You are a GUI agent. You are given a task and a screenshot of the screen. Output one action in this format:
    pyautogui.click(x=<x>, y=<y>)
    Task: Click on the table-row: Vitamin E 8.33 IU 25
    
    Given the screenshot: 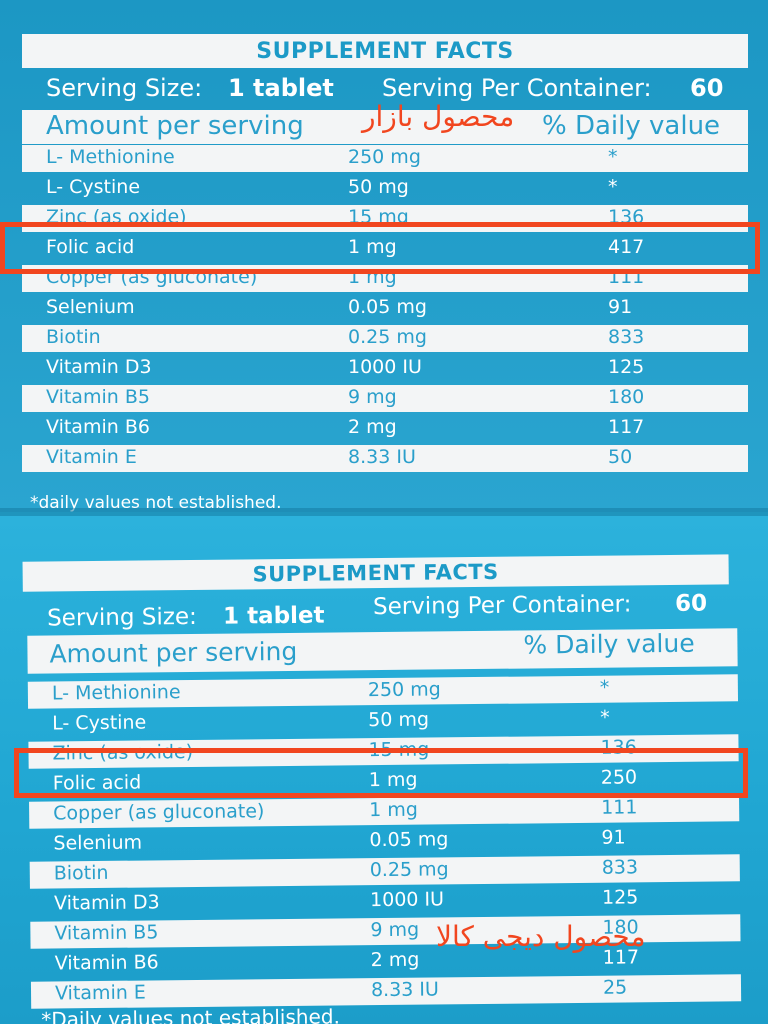 What is the action you would take?
    pyautogui.click(x=386, y=991)
    